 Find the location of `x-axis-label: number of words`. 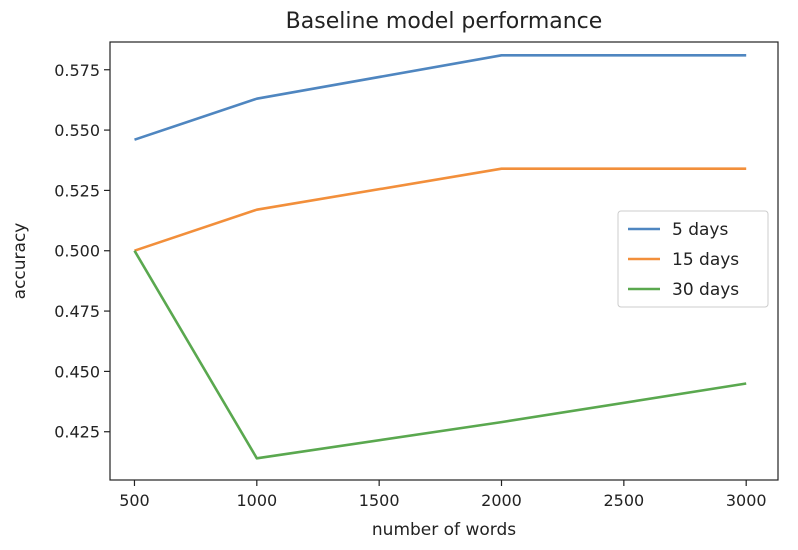

x-axis-label: number of words is located at coordinates (444, 530).